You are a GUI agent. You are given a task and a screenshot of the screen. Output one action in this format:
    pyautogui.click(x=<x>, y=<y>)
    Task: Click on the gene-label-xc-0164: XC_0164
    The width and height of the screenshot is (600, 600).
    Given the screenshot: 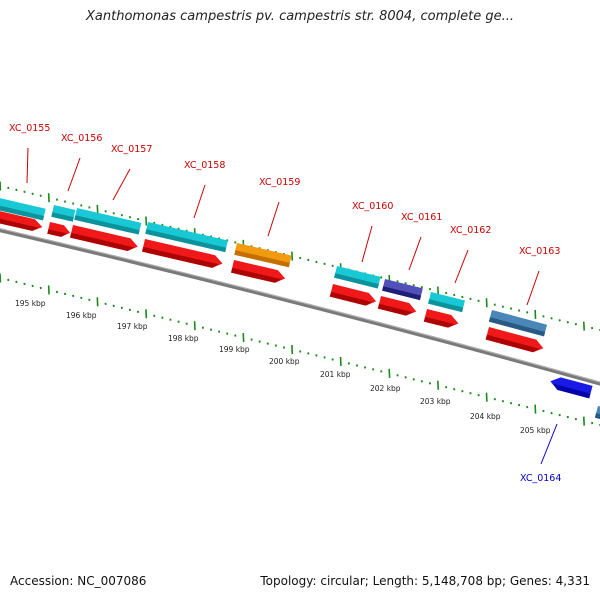 What is the action you would take?
    pyautogui.click(x=540, y=478)
    